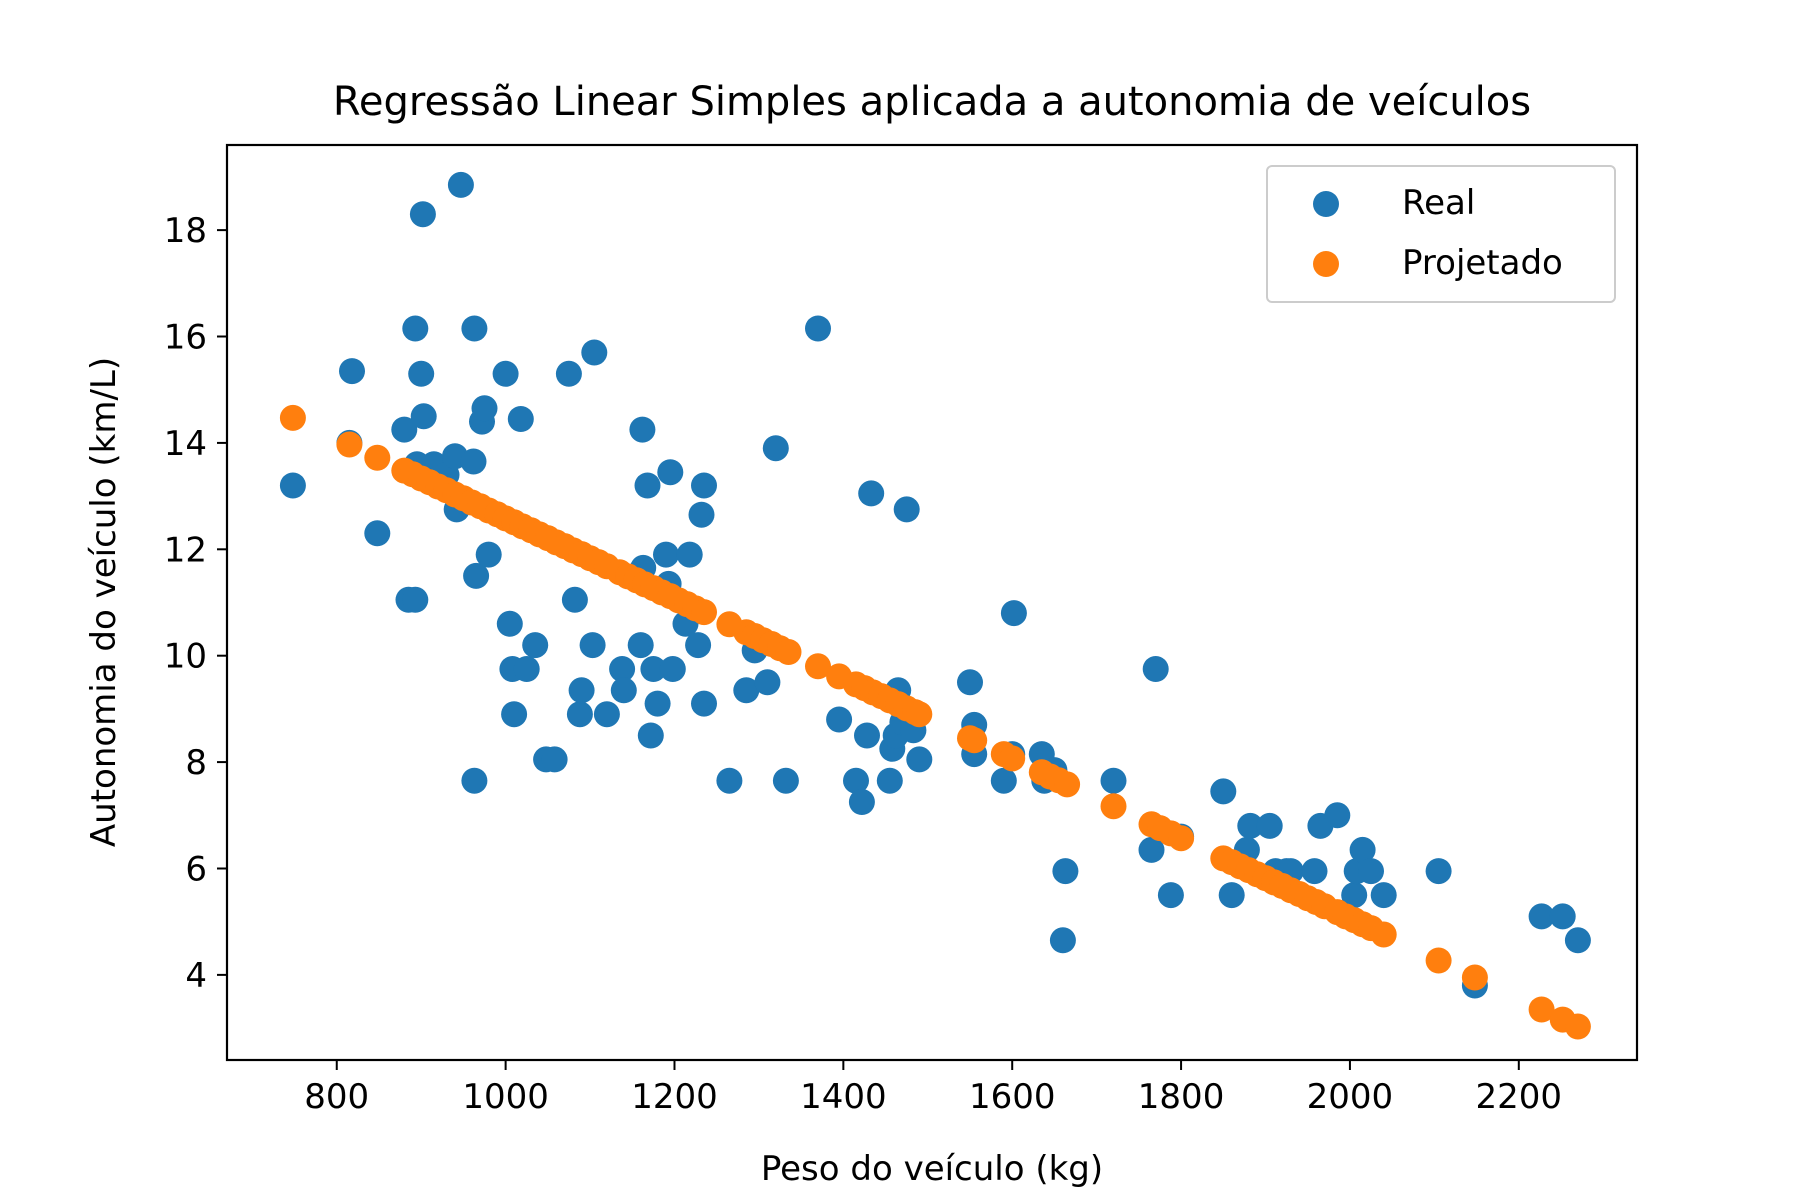 This screenshot has height=1200, width=1800. I want to click on x-axis-label: Peso do veículo (kg), so click(932, 1169).